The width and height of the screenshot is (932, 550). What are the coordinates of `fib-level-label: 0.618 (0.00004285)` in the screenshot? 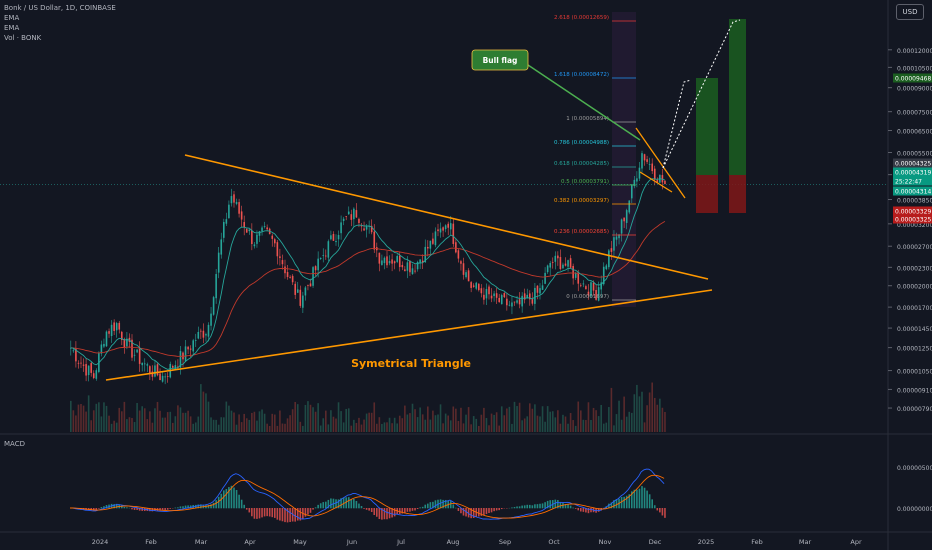 It's located at (581, 164).